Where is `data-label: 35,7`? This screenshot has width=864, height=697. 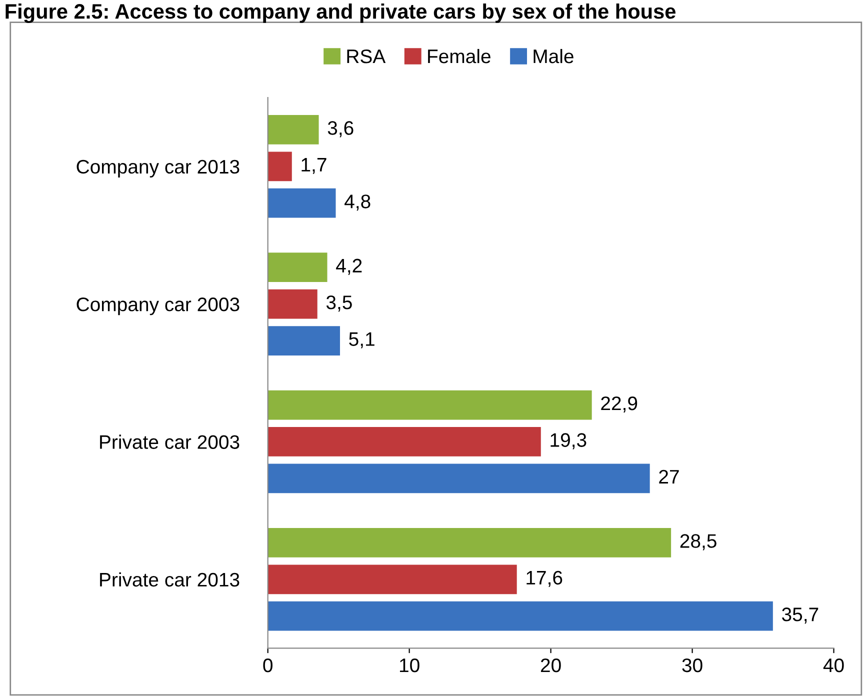
data-label: 35,7 is located at coordinates (800, 616).